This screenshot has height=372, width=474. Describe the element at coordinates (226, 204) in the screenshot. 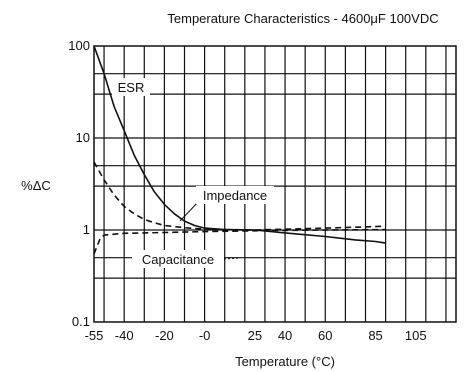

I see `impedance-label: Impedance` at that location.